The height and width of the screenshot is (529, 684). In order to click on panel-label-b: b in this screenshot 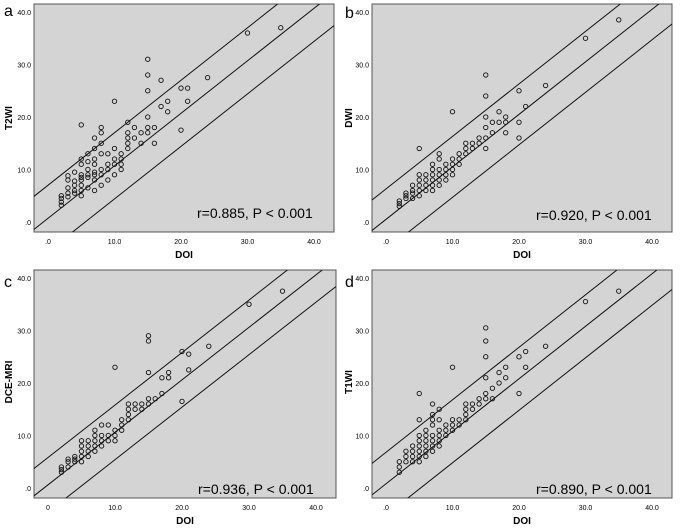, I will do `click(349, 13)`.